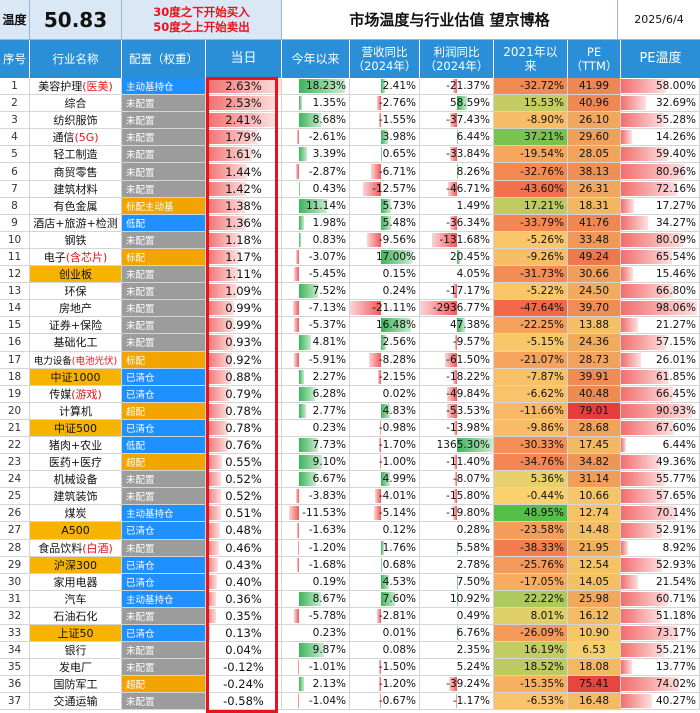 The image size is (700, 713). What do you see at coordinates (243, 701) in the screenshot?
I see `today-change-value: -0.58%` at bounding box center [243, 701].